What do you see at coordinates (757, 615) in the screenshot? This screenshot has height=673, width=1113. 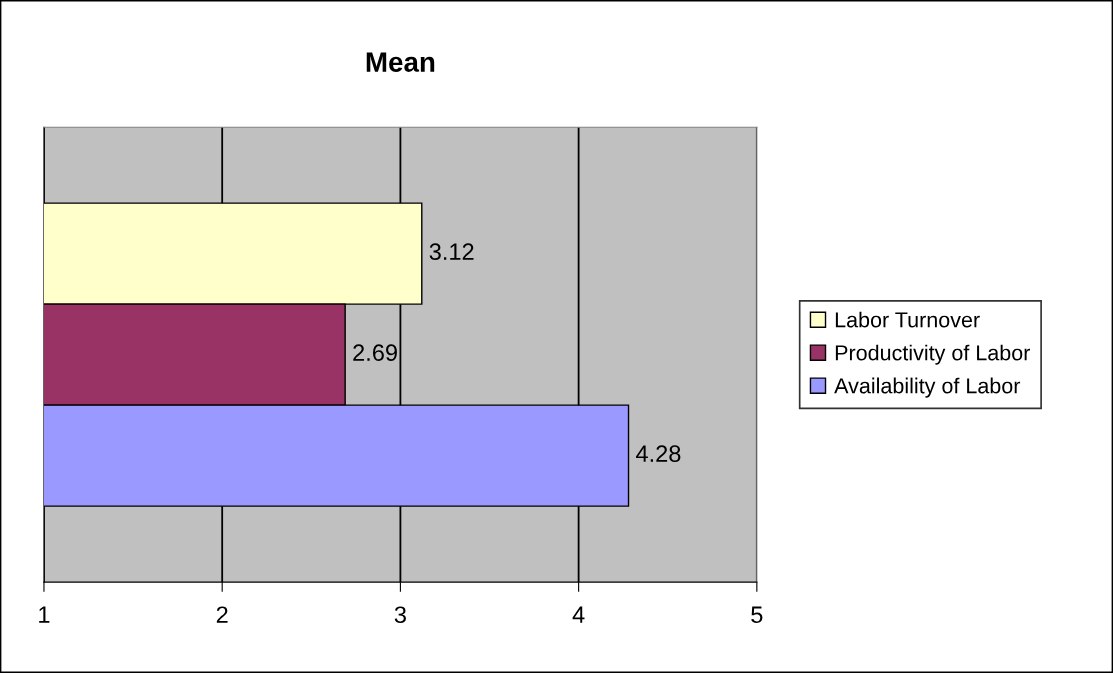 I see `x-tick-label: 5` at bounding box center [757, 615].